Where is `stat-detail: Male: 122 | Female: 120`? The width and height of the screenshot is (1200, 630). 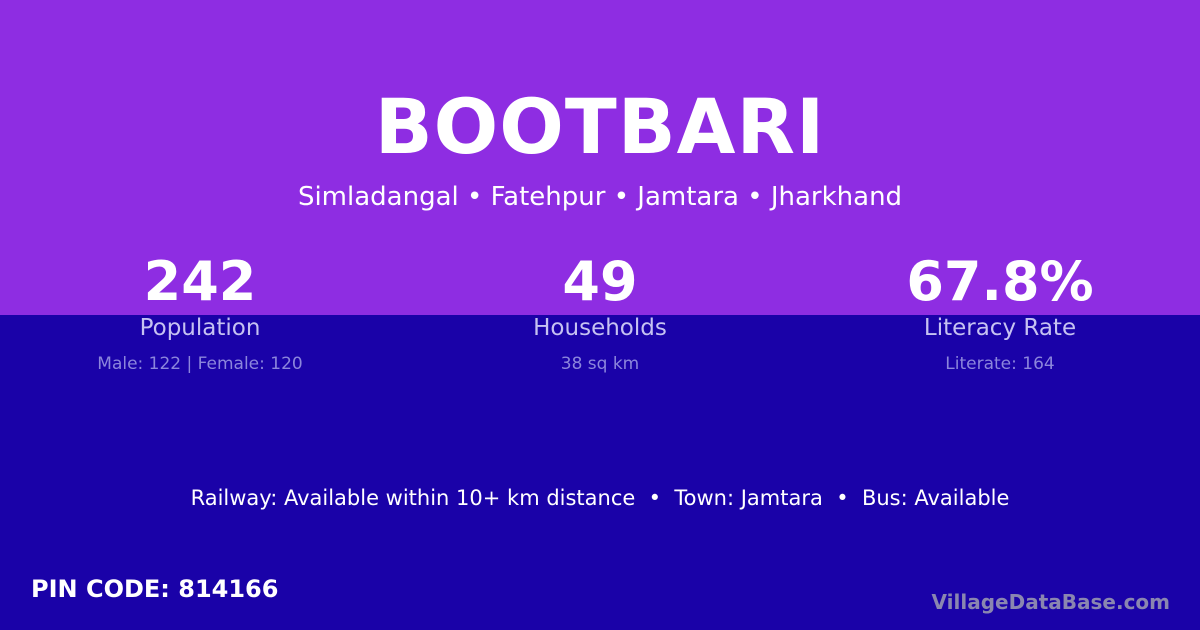 stat-detail: Male: 122 | Female: 120 is located at coordinates (200, 364).